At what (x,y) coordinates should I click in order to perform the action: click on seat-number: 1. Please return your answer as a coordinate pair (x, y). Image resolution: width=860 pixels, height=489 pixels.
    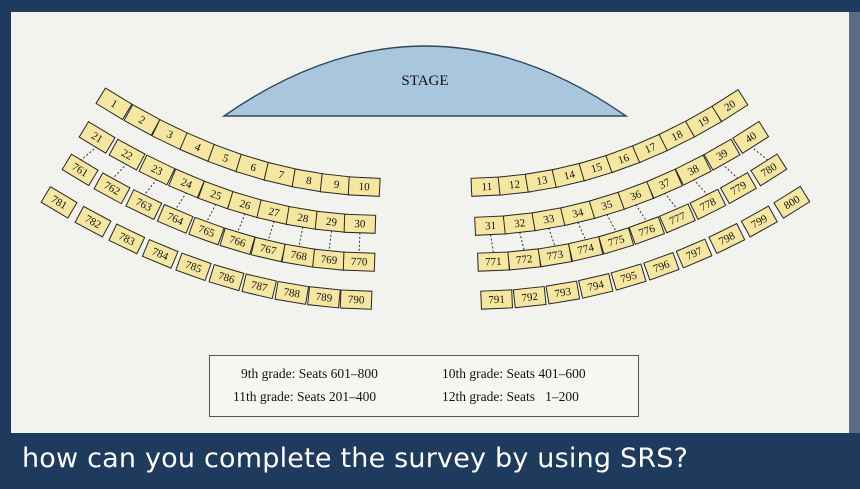
    Looking at the image, I should click on (113, 104).